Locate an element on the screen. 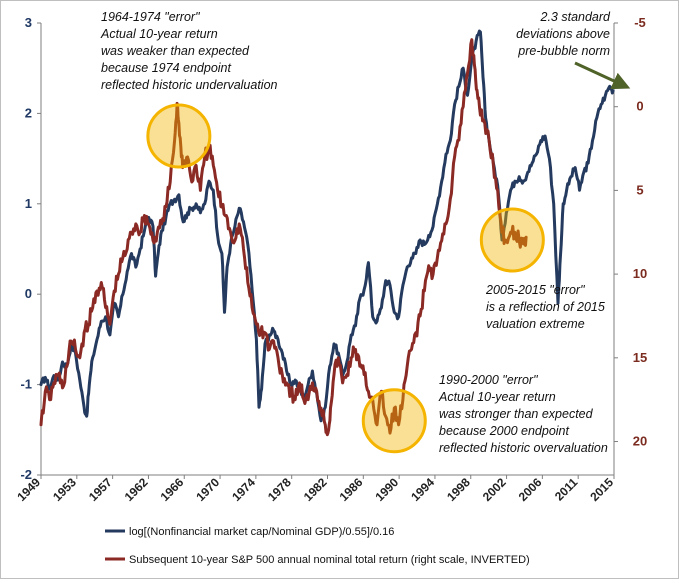  left-tick-label: 1 is located at coordinates (28, 203).